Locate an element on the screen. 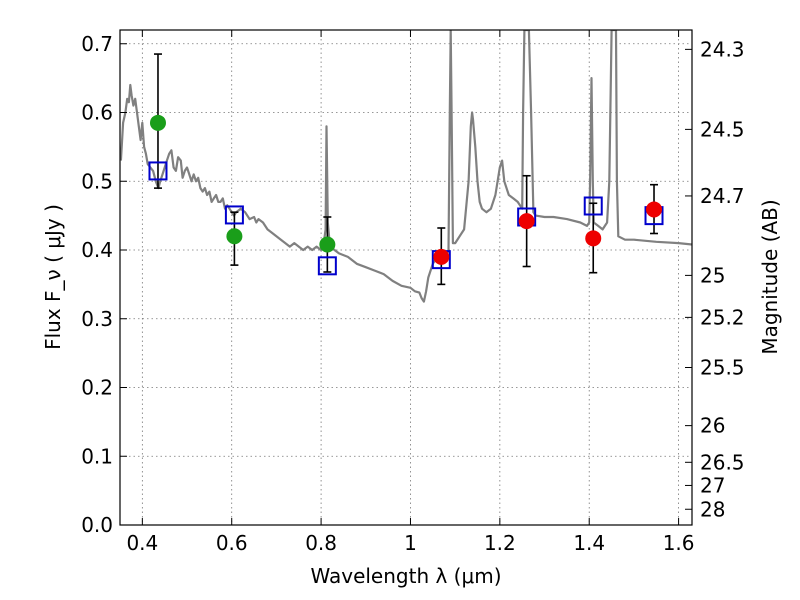 The image size is (800, 600). x-tick-label: 1.4 is located at coordinates (589, 543).